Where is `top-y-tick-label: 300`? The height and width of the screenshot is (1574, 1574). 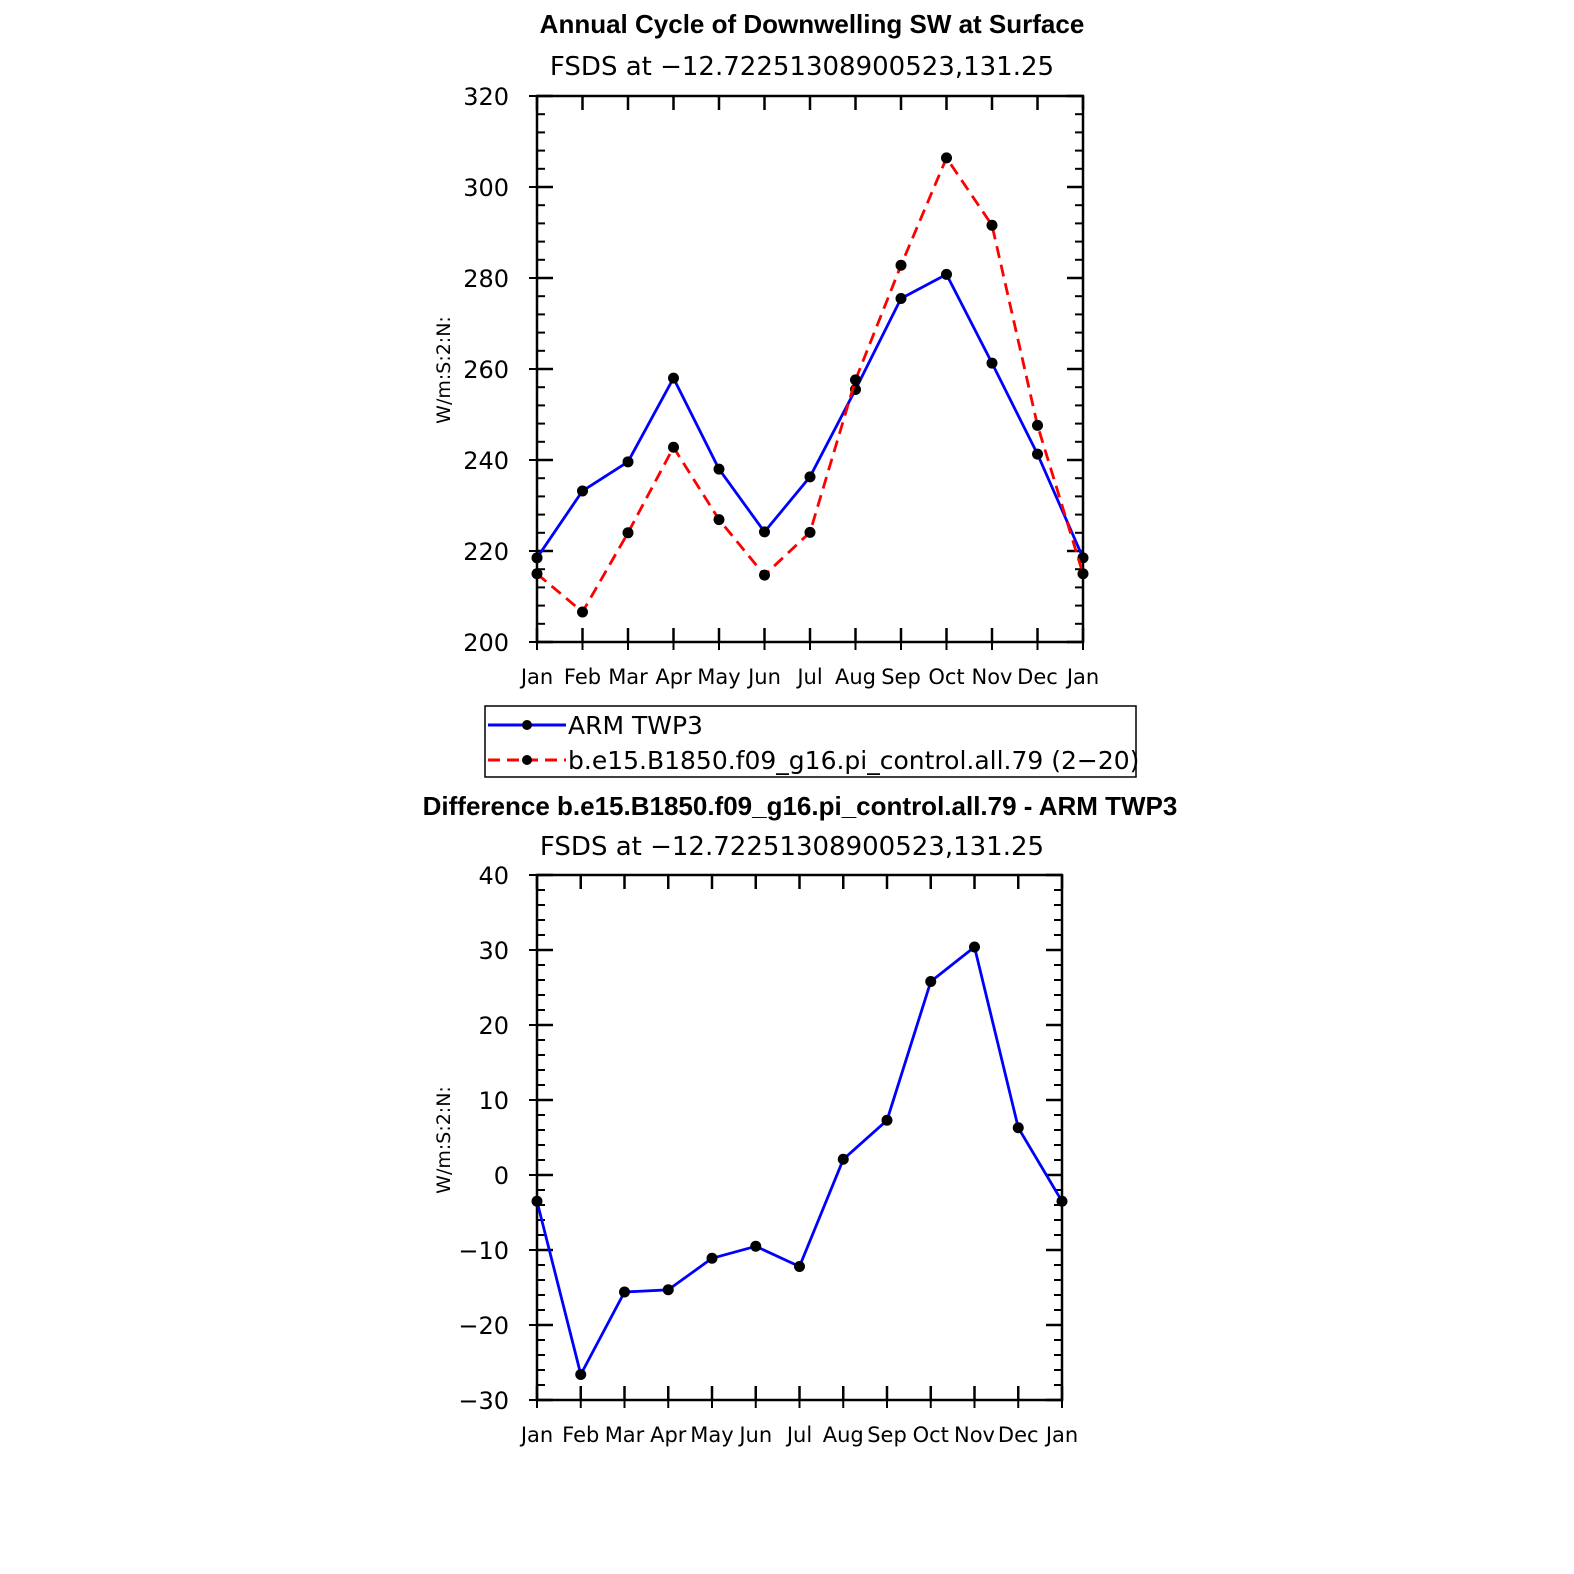 top-y-tick-label: 300 is located at coordinates (486, 188).